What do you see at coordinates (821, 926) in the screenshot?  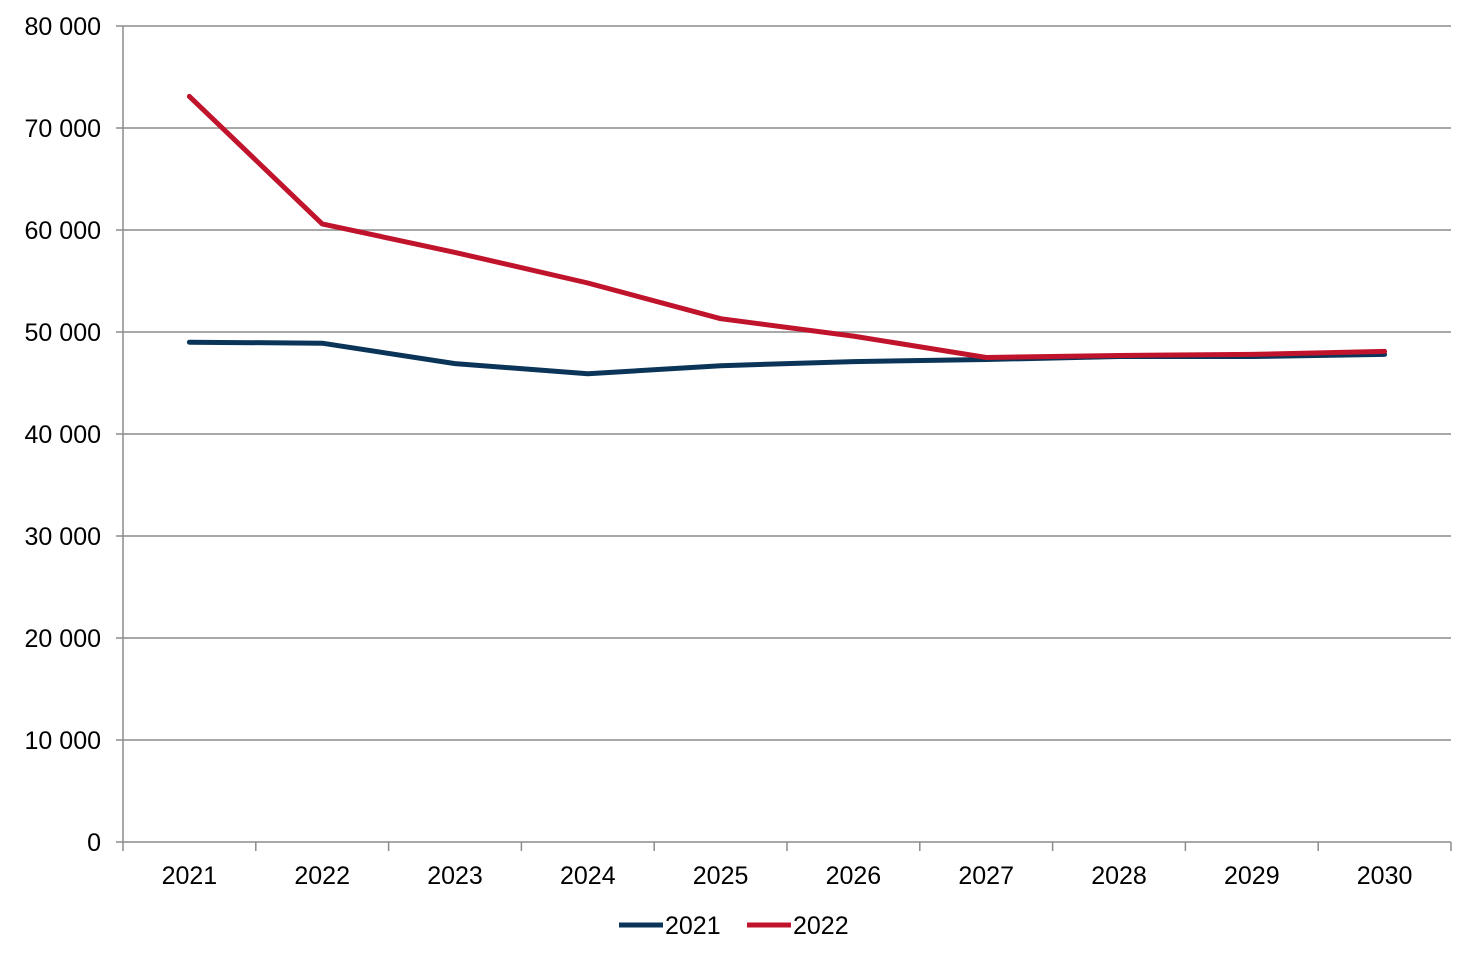 I see `legend-label: 2022` at bounding box center [821, 926].